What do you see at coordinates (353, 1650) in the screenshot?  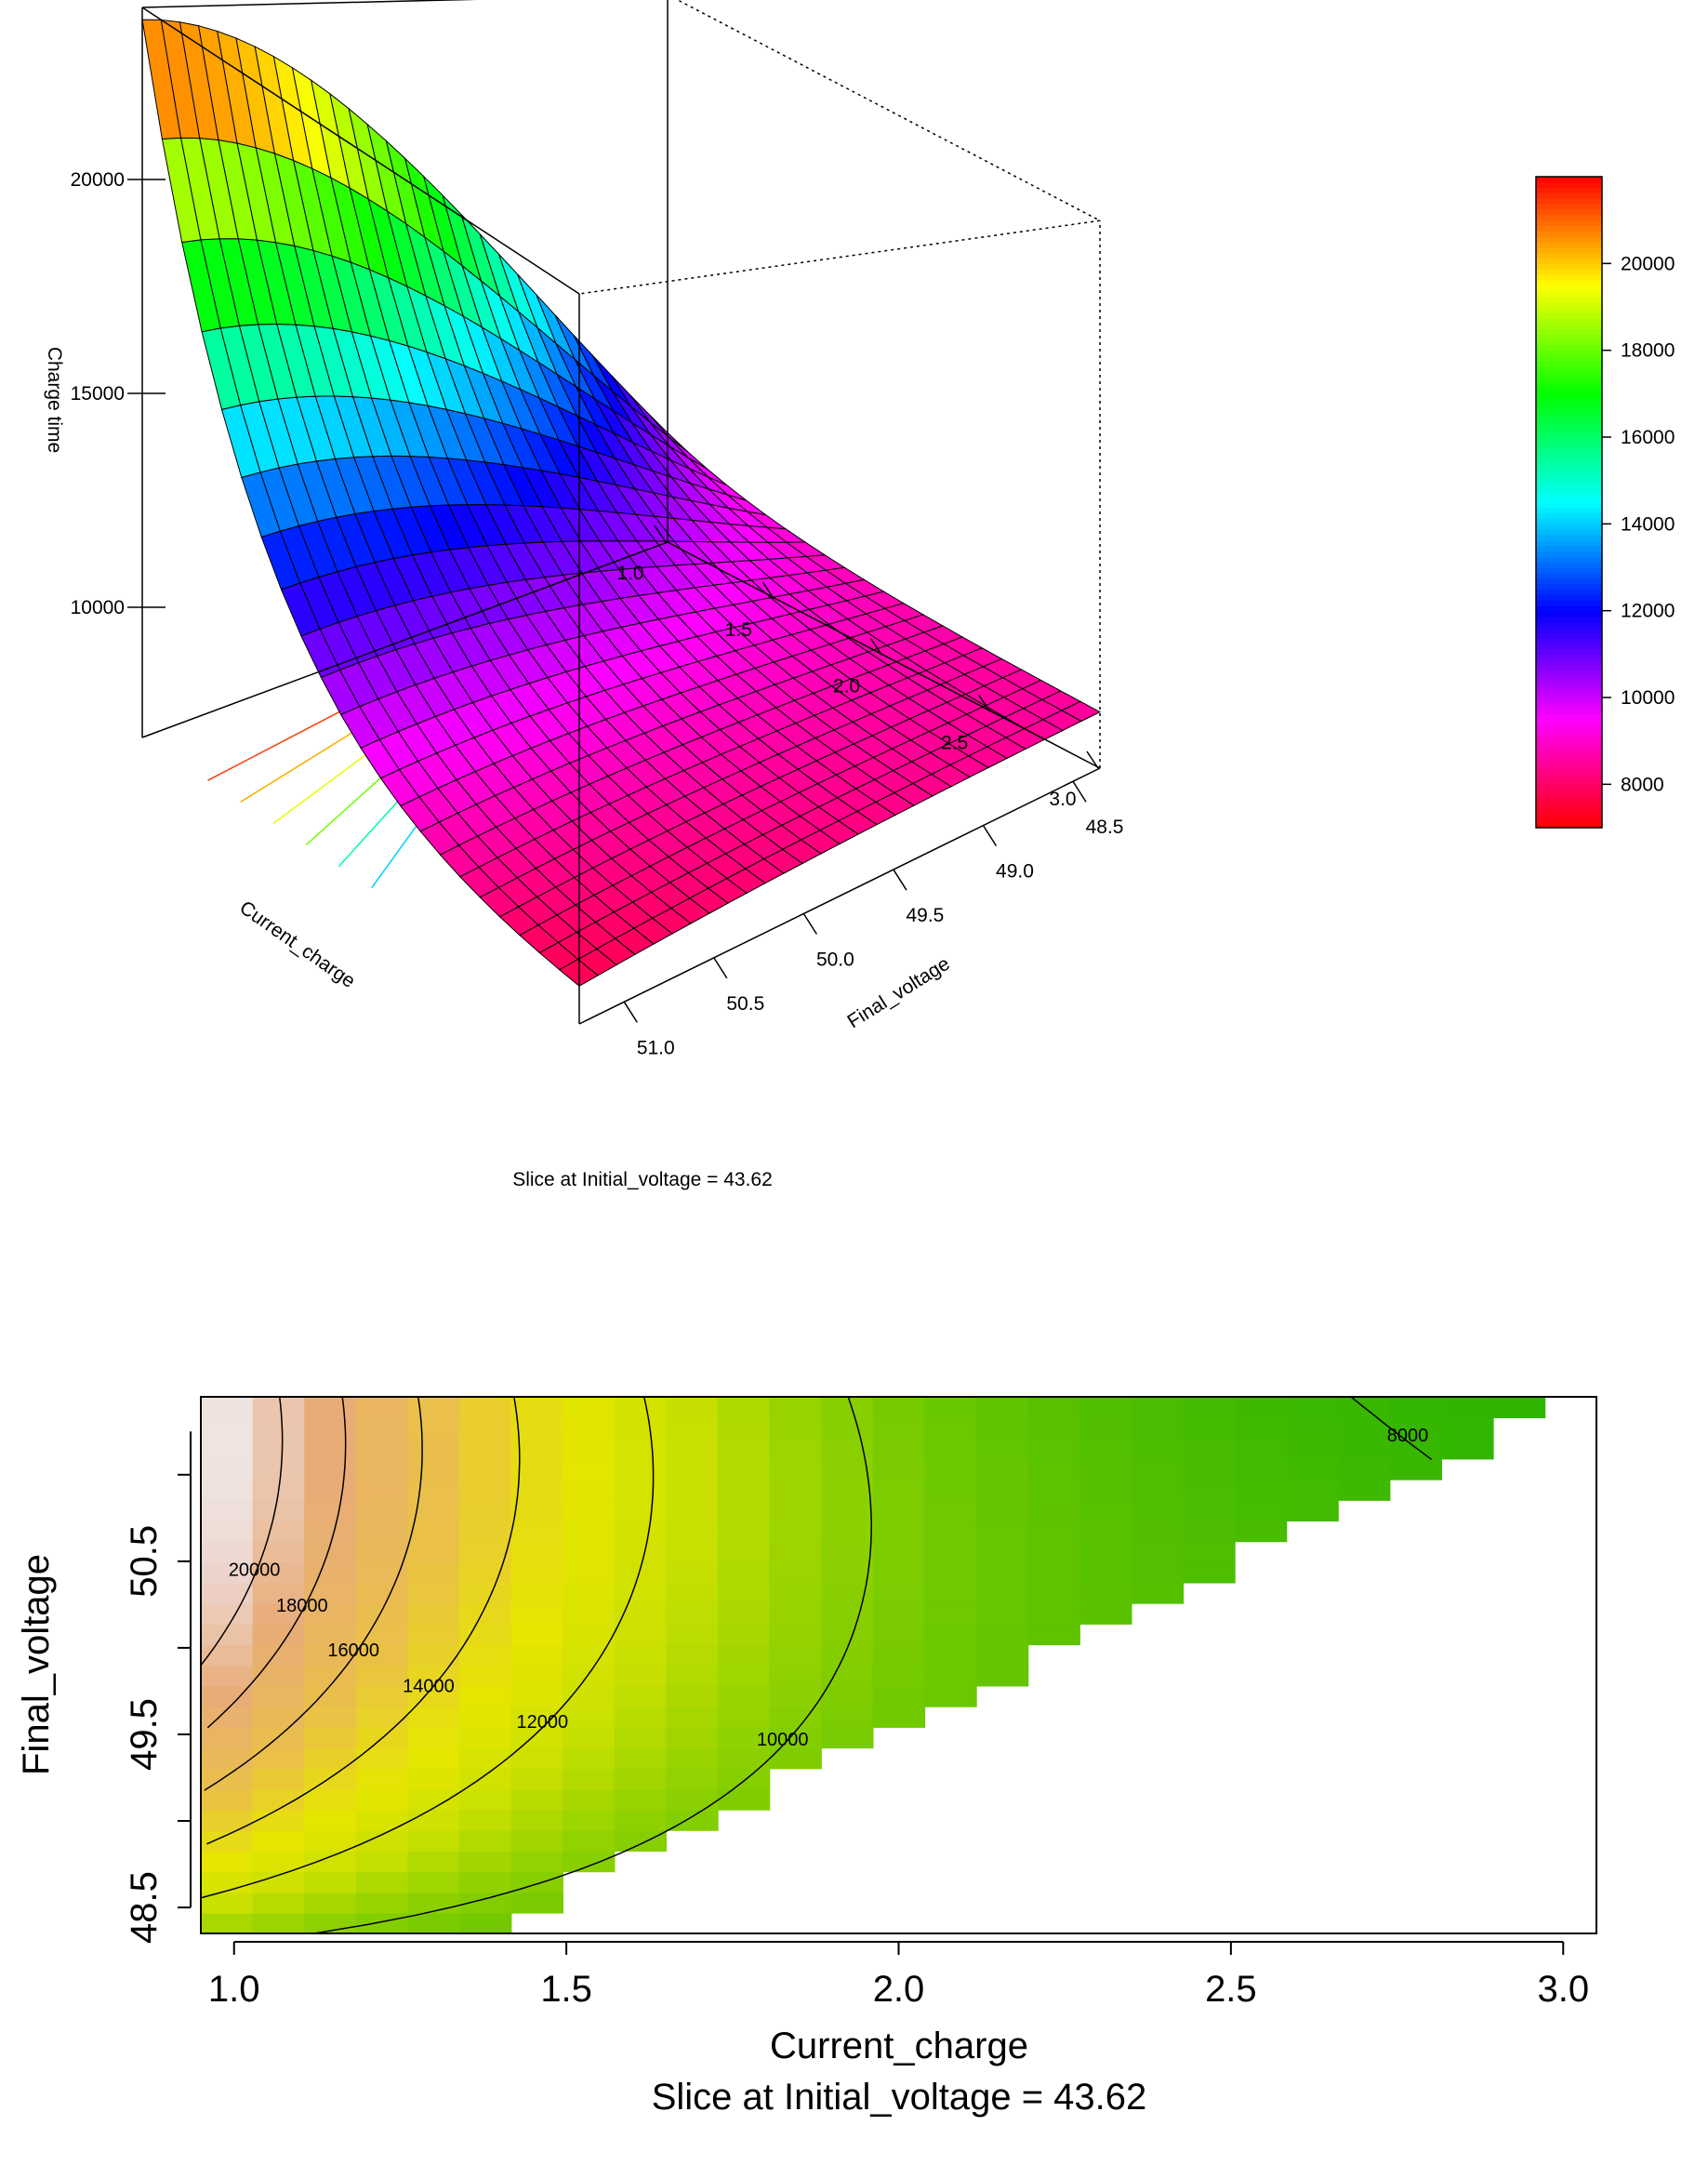 I see `contour-level-label: 16000` at bounding box center [353, 1650].